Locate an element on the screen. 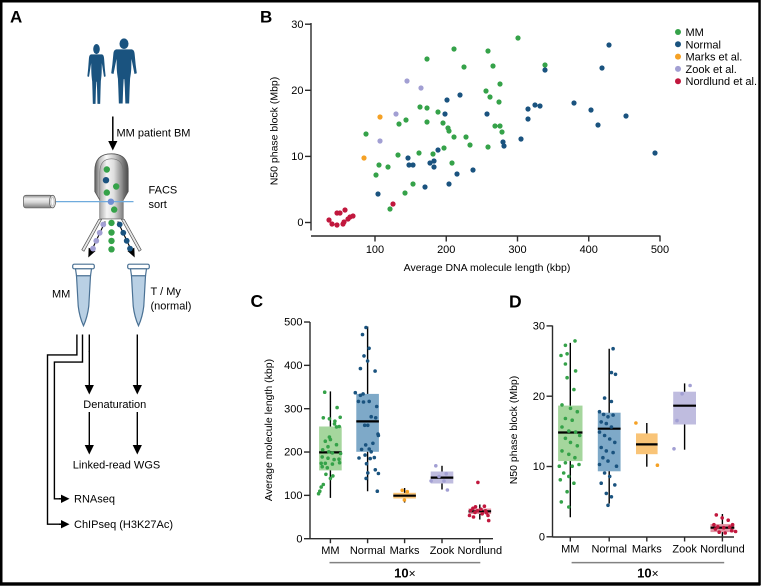  svg-text: Zook et al. is located at coordinates (711, 70).